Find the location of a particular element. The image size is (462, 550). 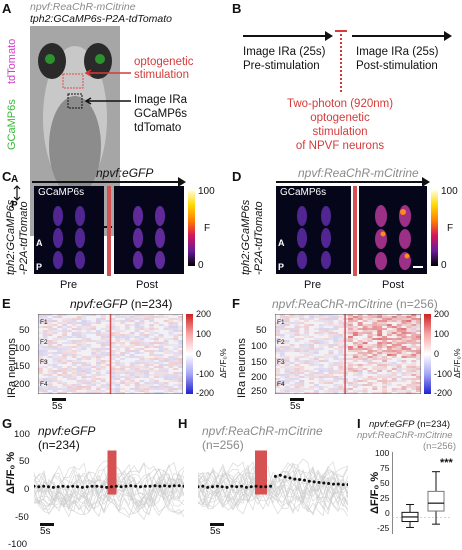

panel-e-colorbar is located at coordinates (189, 354).